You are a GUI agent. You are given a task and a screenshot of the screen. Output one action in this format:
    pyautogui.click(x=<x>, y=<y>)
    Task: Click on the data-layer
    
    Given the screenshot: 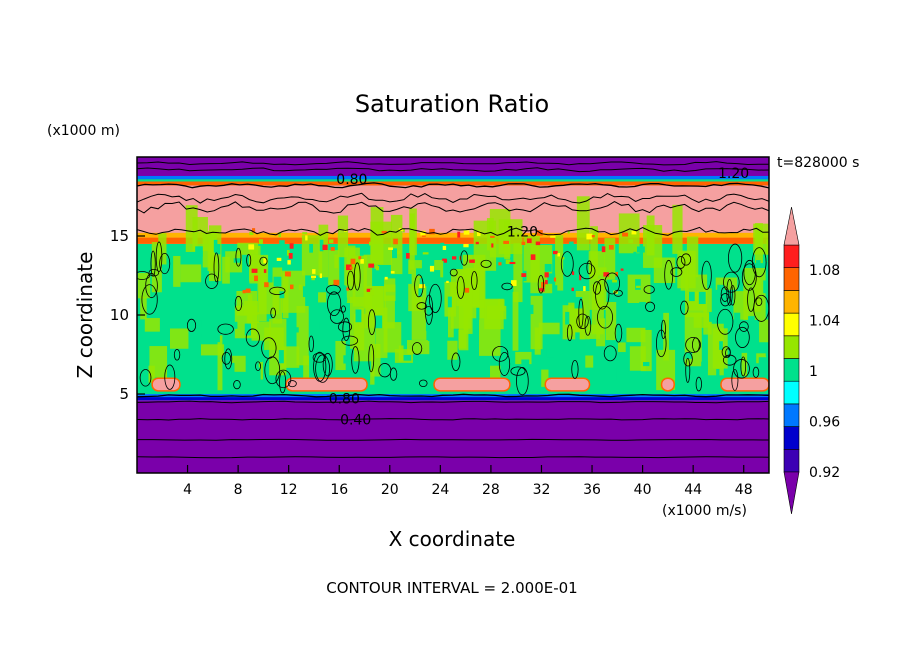 What is the action you would take?
    pyautogui.click(x=453, y=436)
    